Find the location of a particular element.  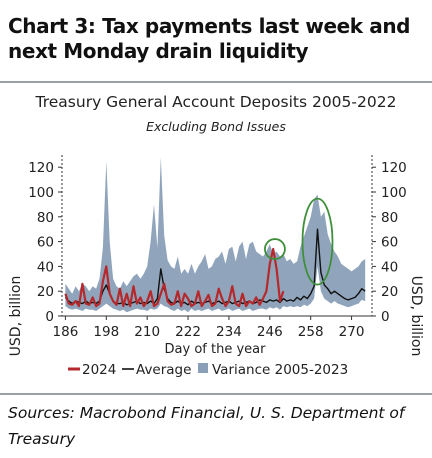

y-tick-label-right: 80 is located at coordinates (389, 218).